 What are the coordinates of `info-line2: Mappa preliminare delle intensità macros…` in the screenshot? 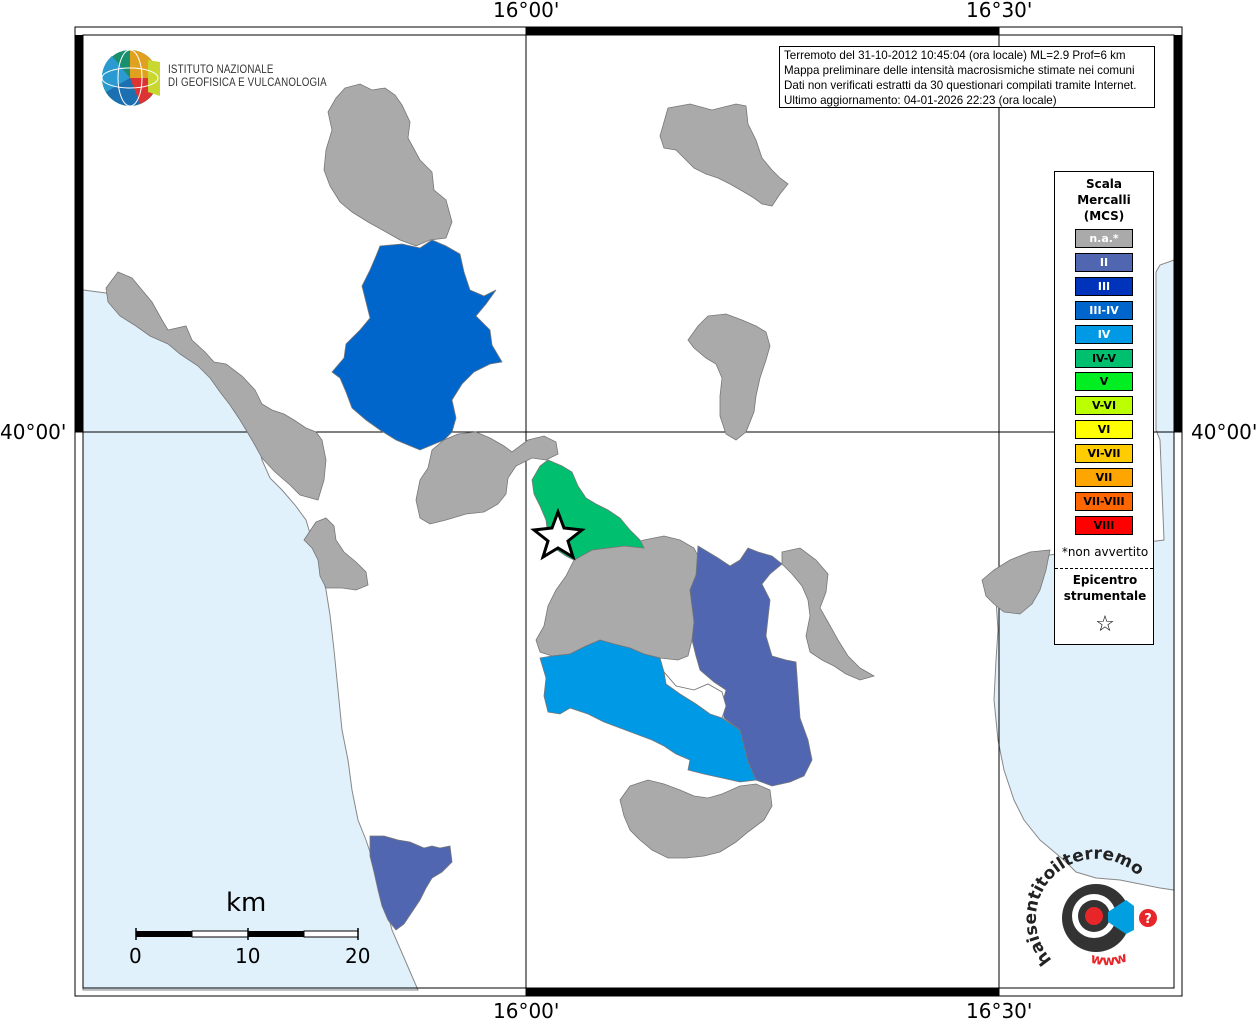 It's located at (959, 70).